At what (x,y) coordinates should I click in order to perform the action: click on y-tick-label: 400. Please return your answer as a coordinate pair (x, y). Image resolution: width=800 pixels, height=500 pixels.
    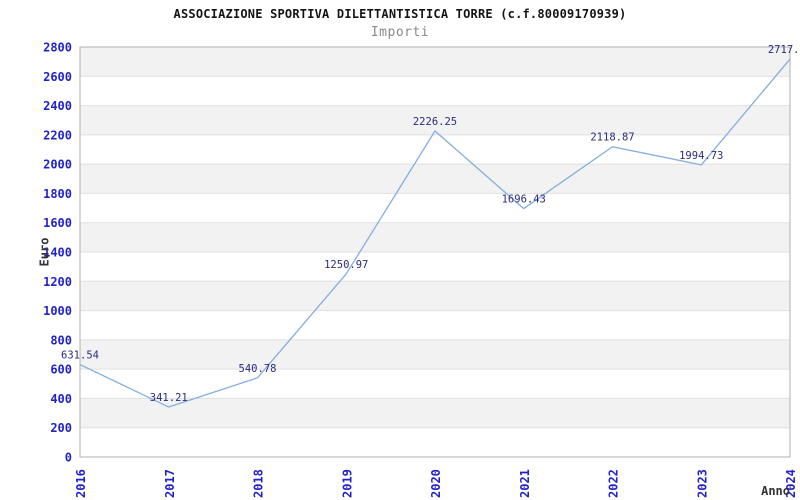
    Looking at the image, I should click on (61, 399).